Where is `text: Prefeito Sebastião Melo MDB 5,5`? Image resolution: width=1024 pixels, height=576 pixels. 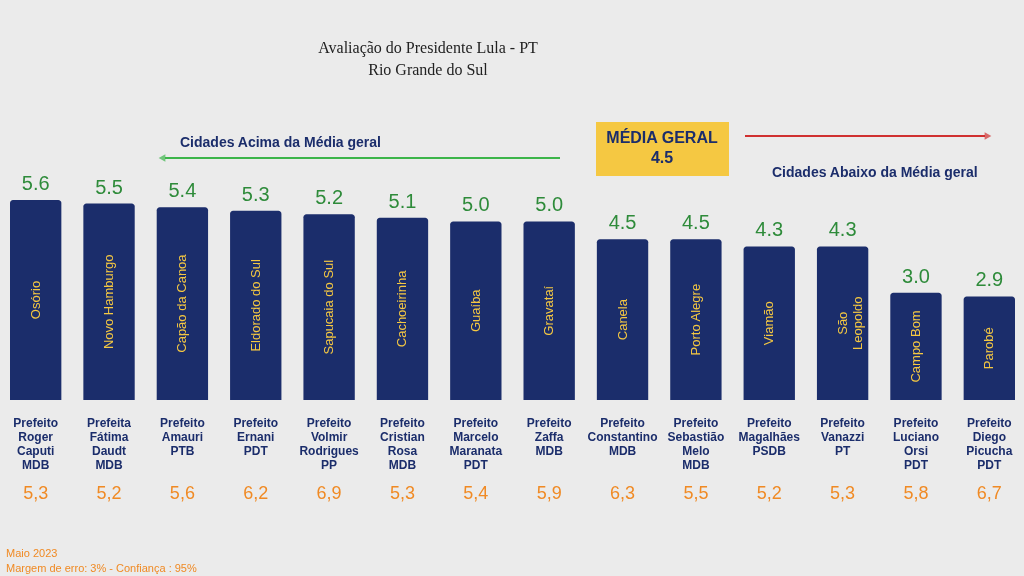
text: Prefeito Sebastião Melo MDB 5,5 is located at coordinates (696, 459).